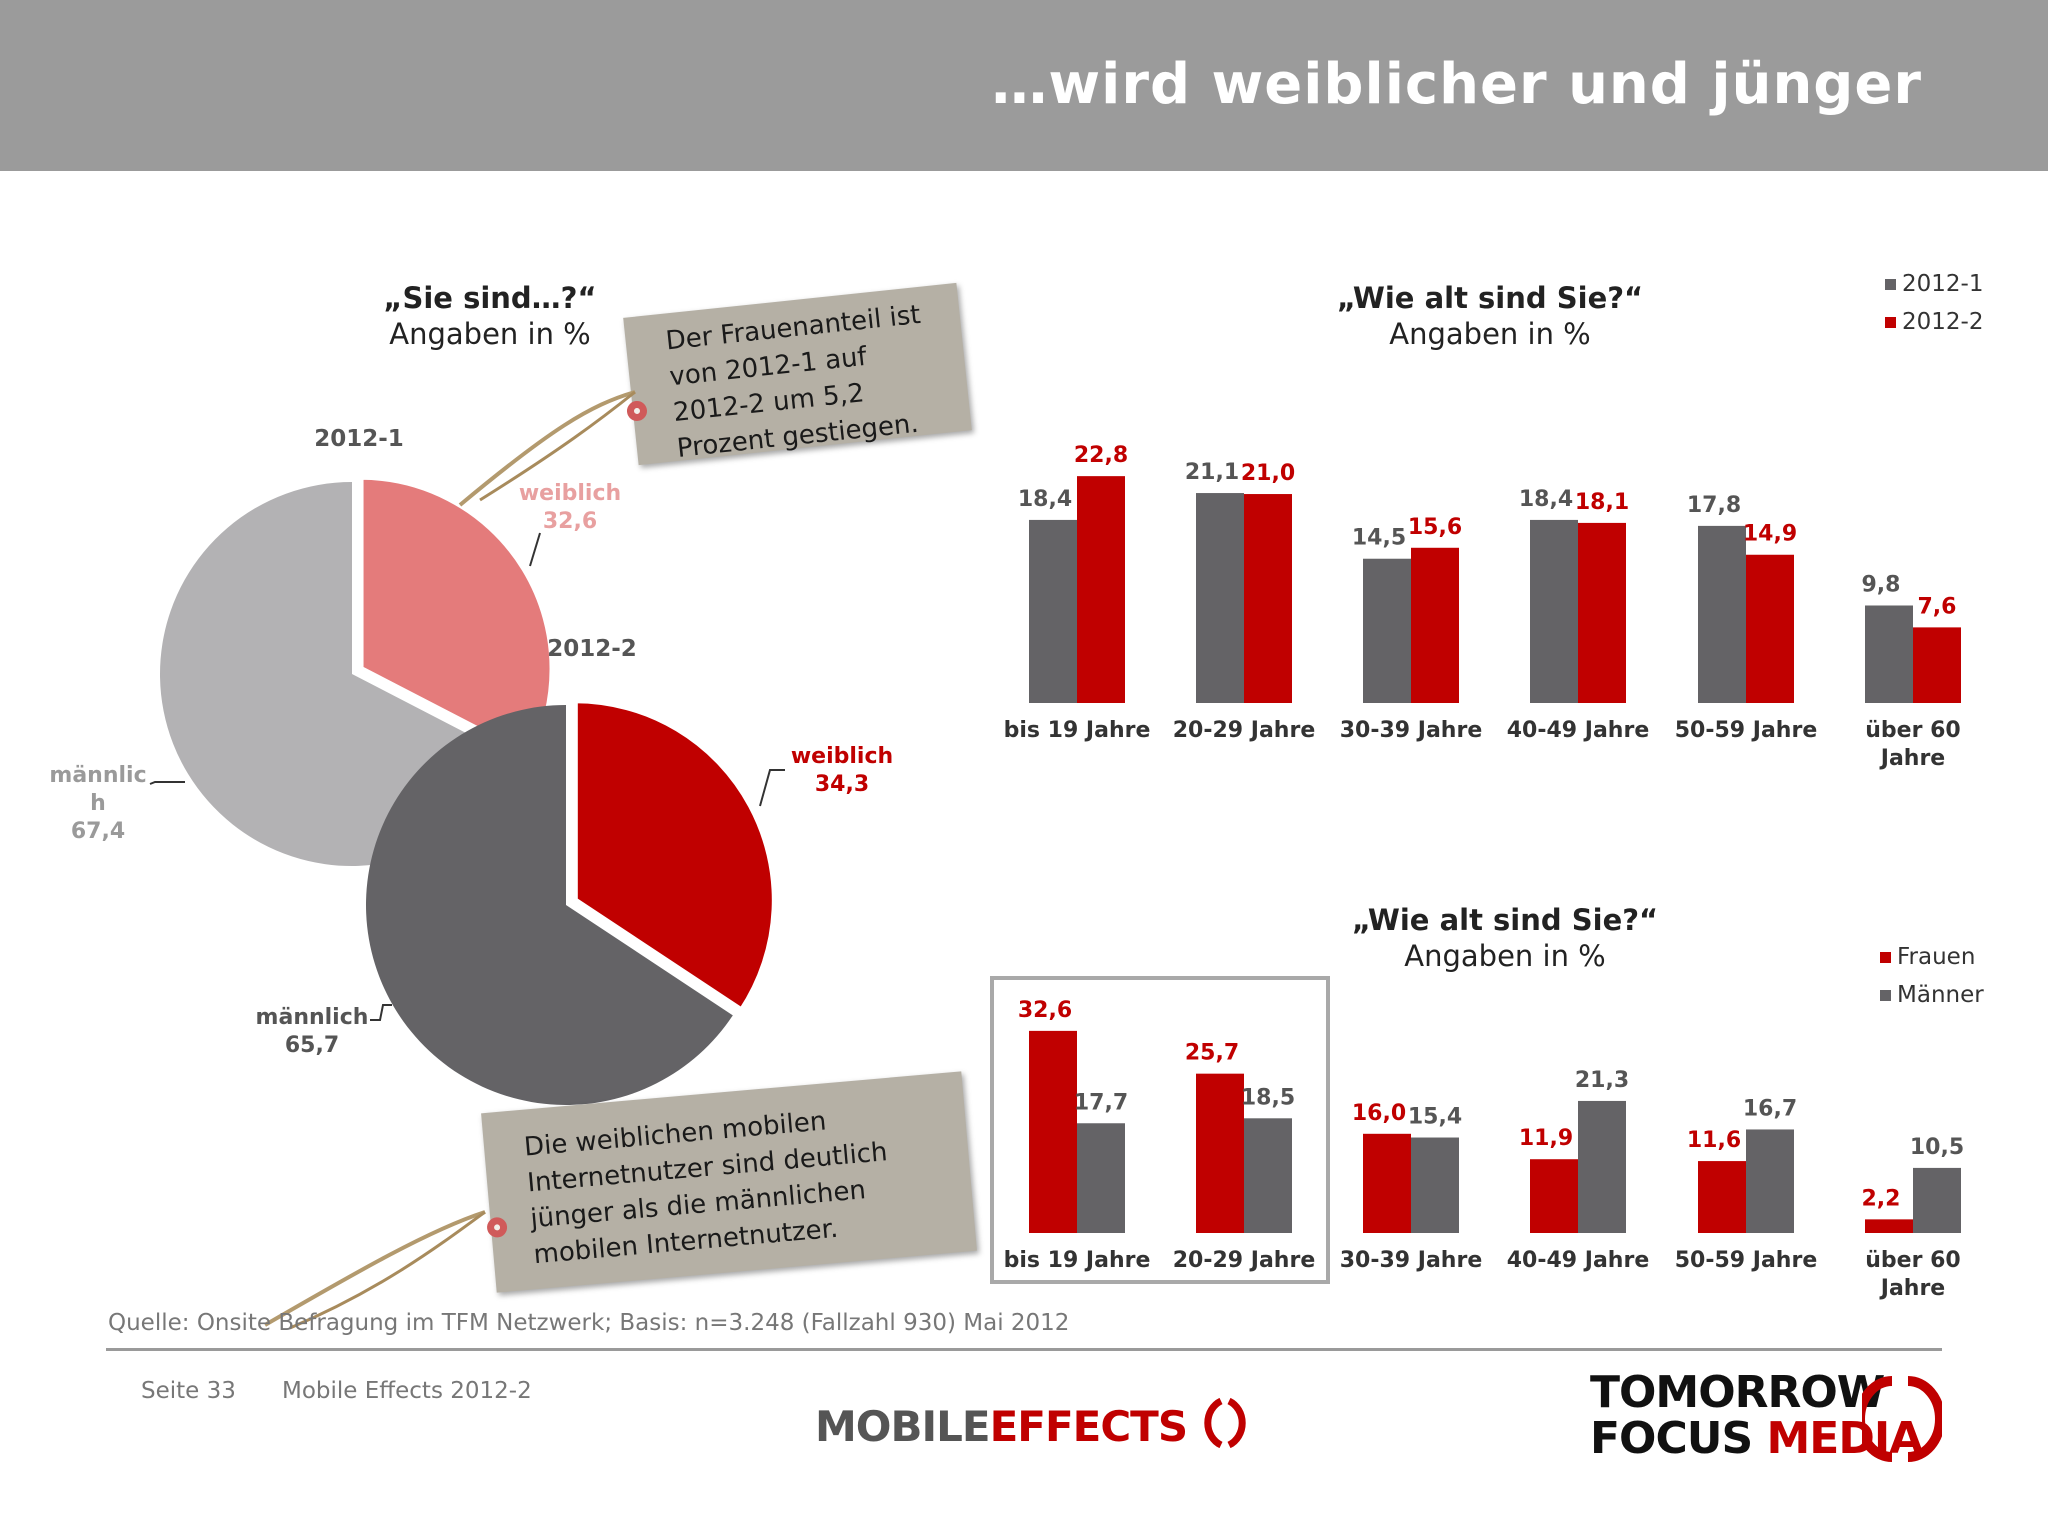  I want to click on logo-text-mobile: MOBILE, so click(903, 1426).